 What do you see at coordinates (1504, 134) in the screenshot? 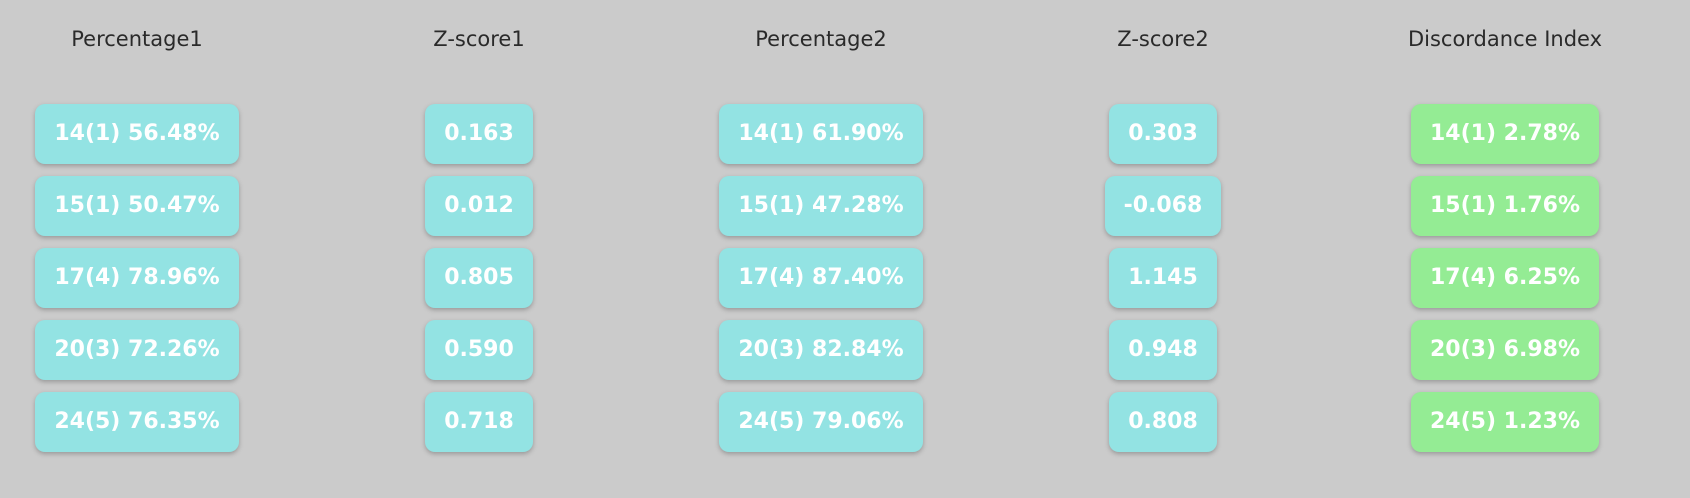
I see `value-cell: 14(1) 2.78%` at bounding box center [1504, 134].